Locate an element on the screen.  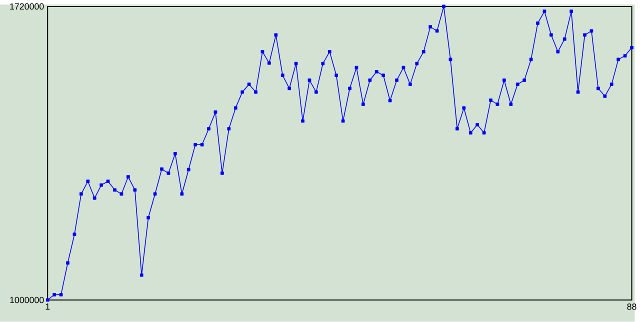
y-tick-label: 1000000 is located at coordinates (27, 300).